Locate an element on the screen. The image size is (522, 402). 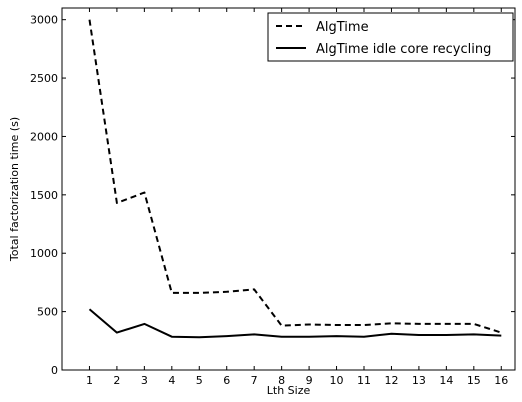
x-tick-label: 14 is located at coordinates (446, 380).